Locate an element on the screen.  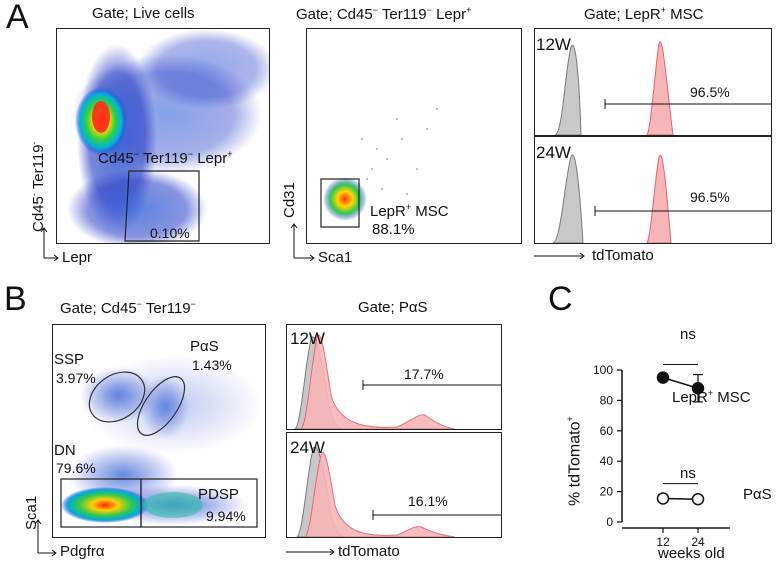
c-y-tick-label: 20 is located at coordinates (607, 492).